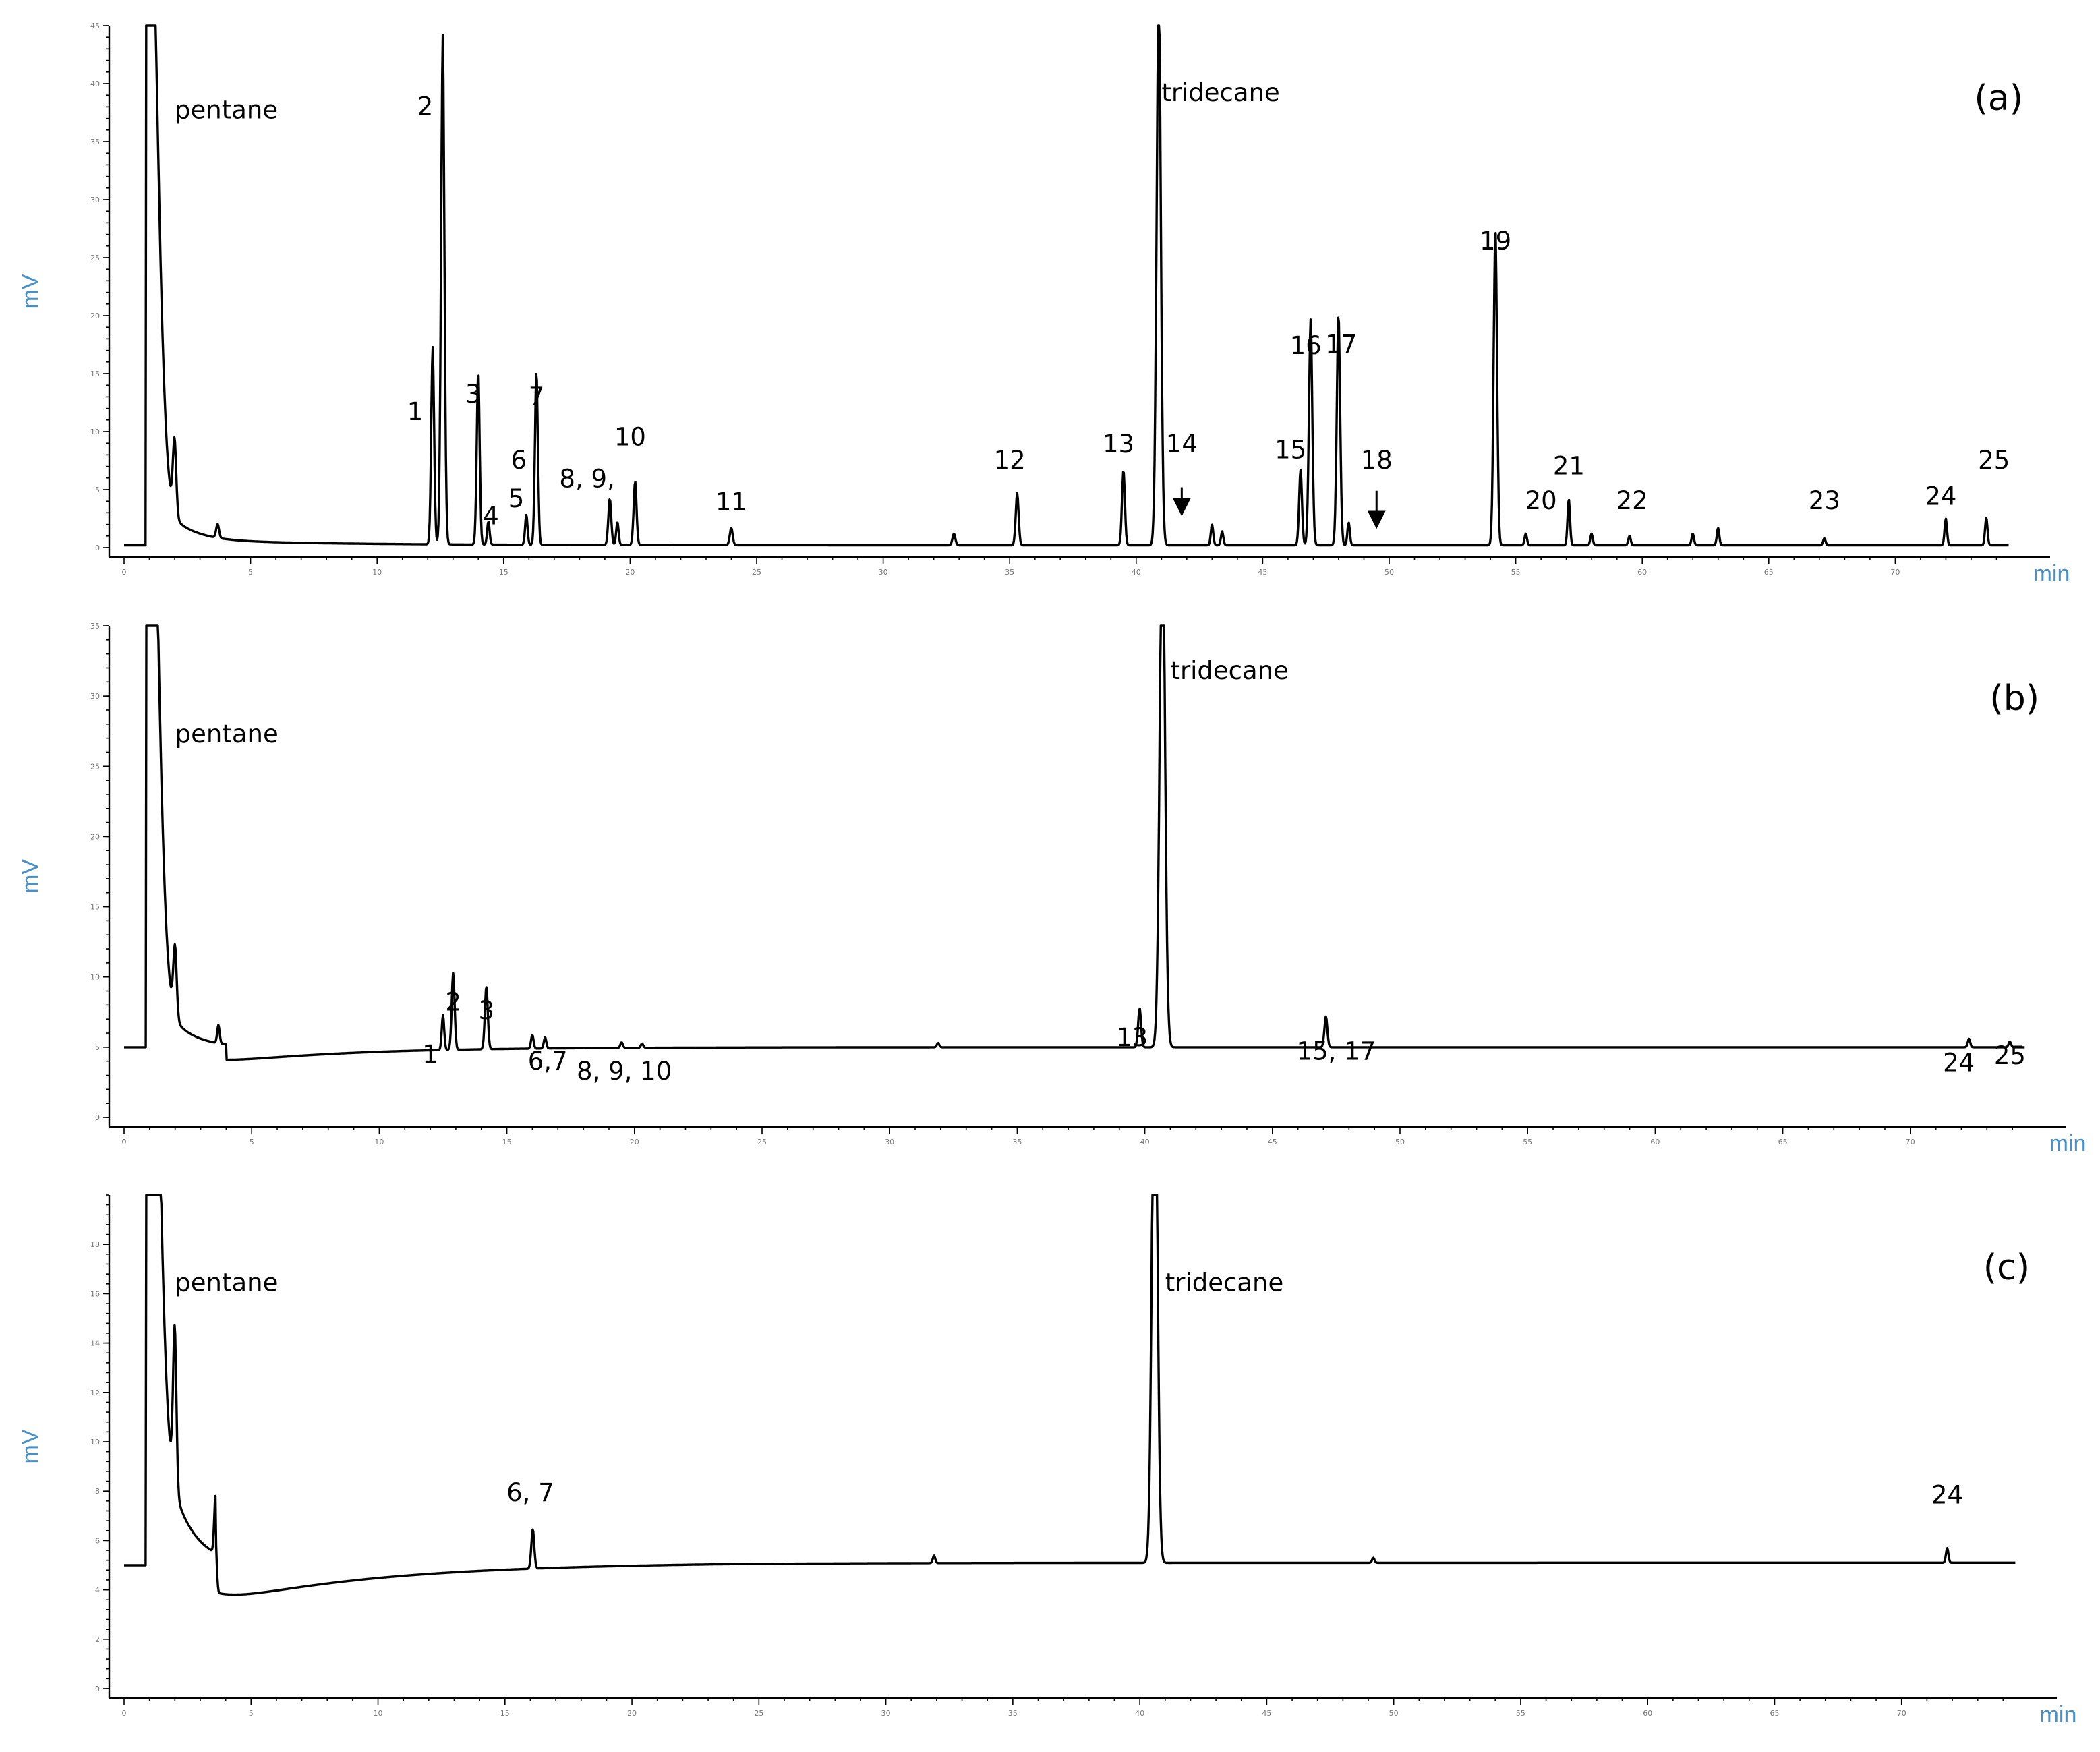  What do you see at coordinates (1377, 461) in the screenshot?
I see `peak-label: 18` at bounding box center [1377, 461].